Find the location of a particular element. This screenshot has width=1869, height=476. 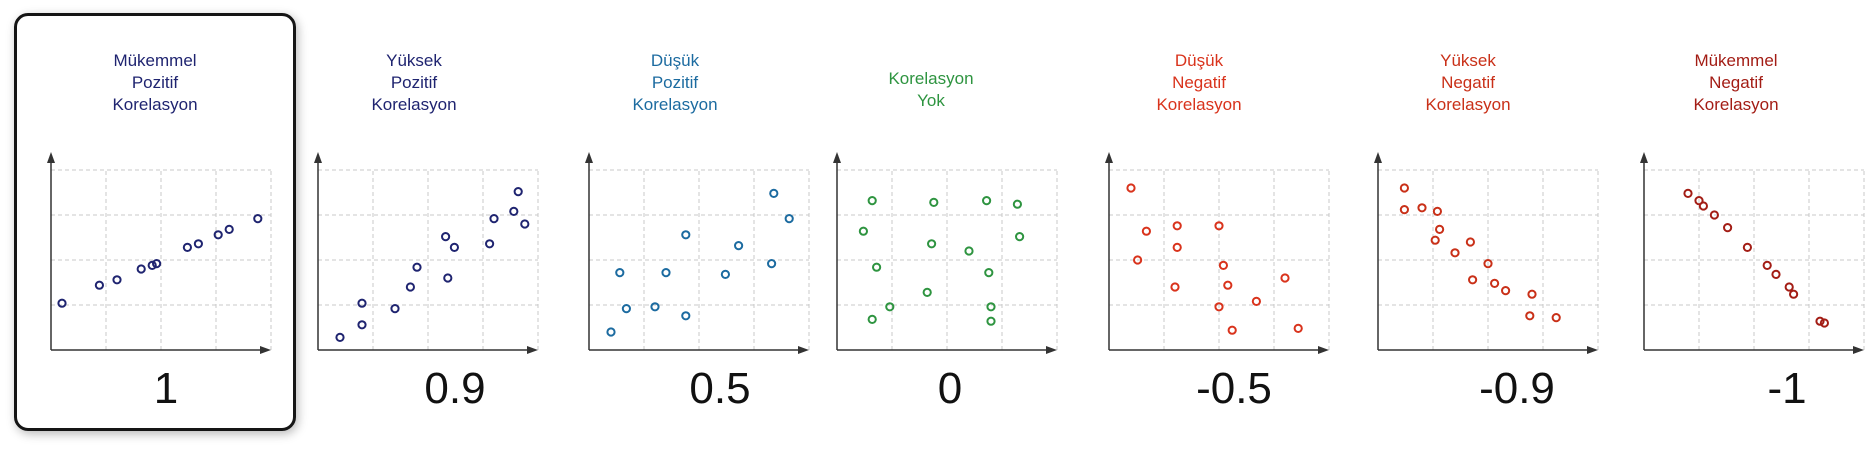

correlation-panel: Mükemmel Negatif Korelasyon -1 is located at coordinates (1736, 238).